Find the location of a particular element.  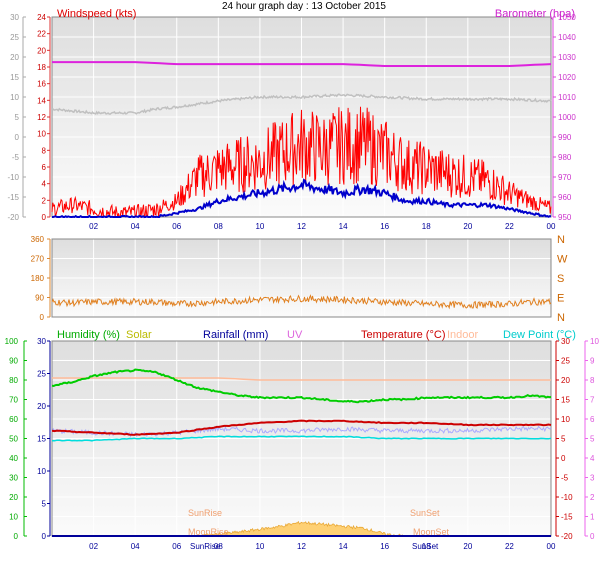

wind-direction-line is located at coordinates (301, 302).